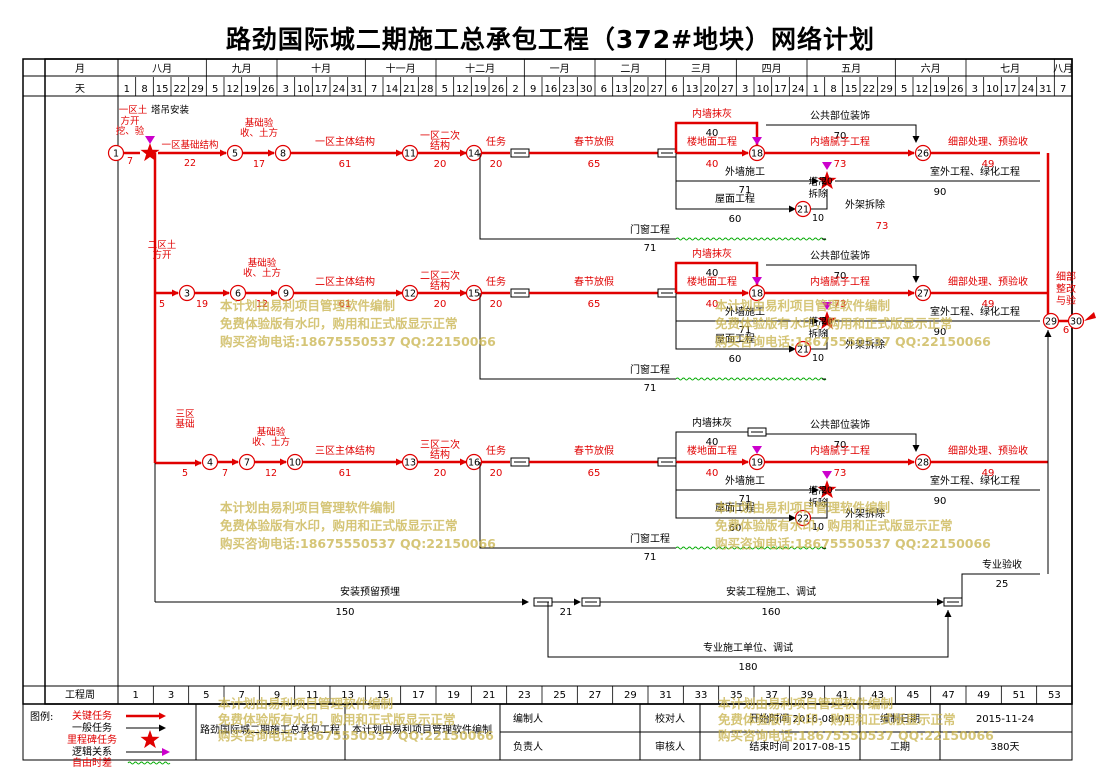 The height and width of the screenshot is (772, 1101). I want to click on legend-logic-marker, so click(166, 752).